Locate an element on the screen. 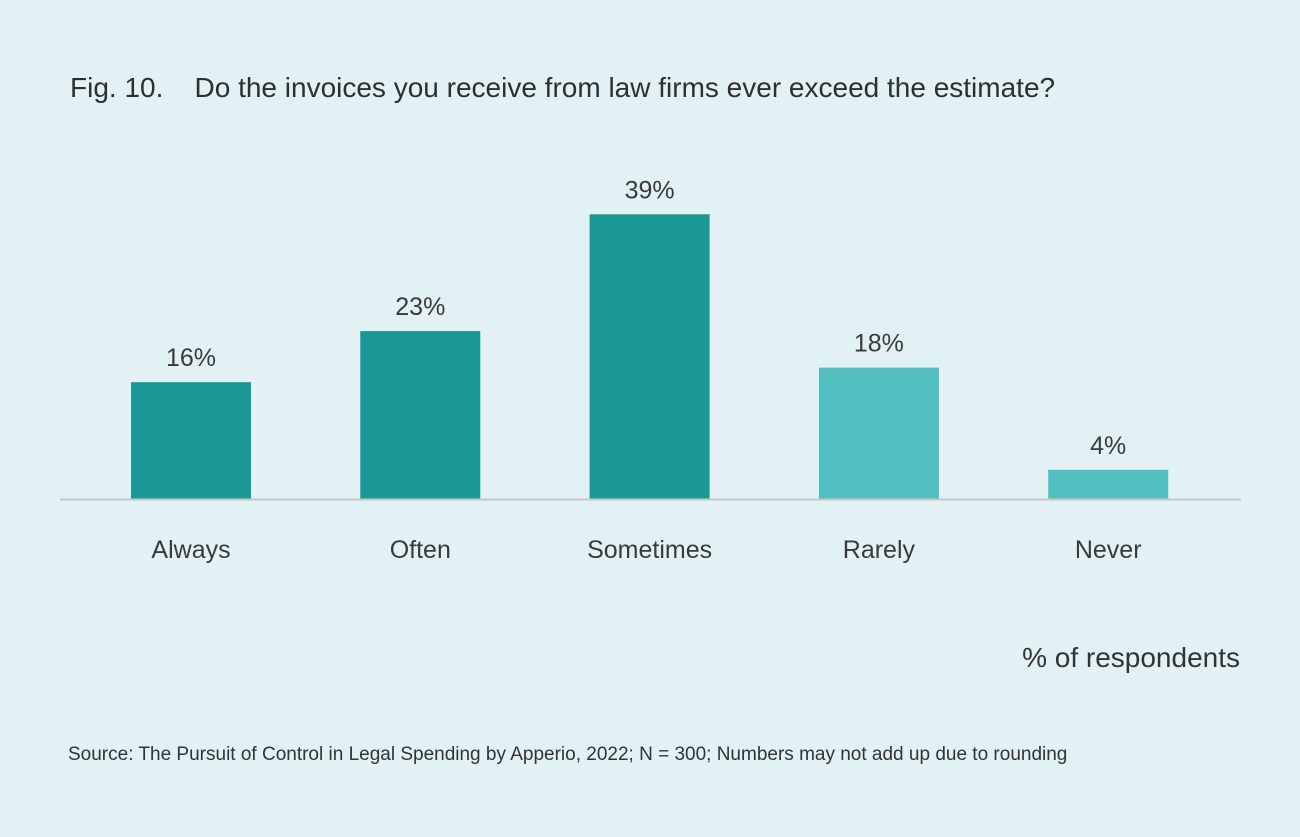 The image size is (1300, 837). value-label: 23% is located at coordinates (420, 307).